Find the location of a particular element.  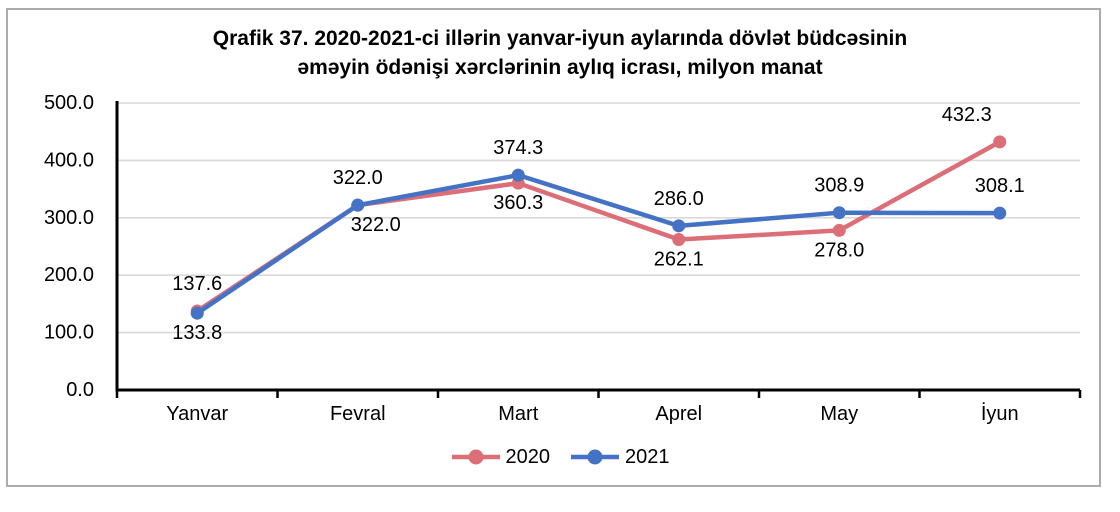

data-point-2020-İyun is located at coordinates (1000, 142).